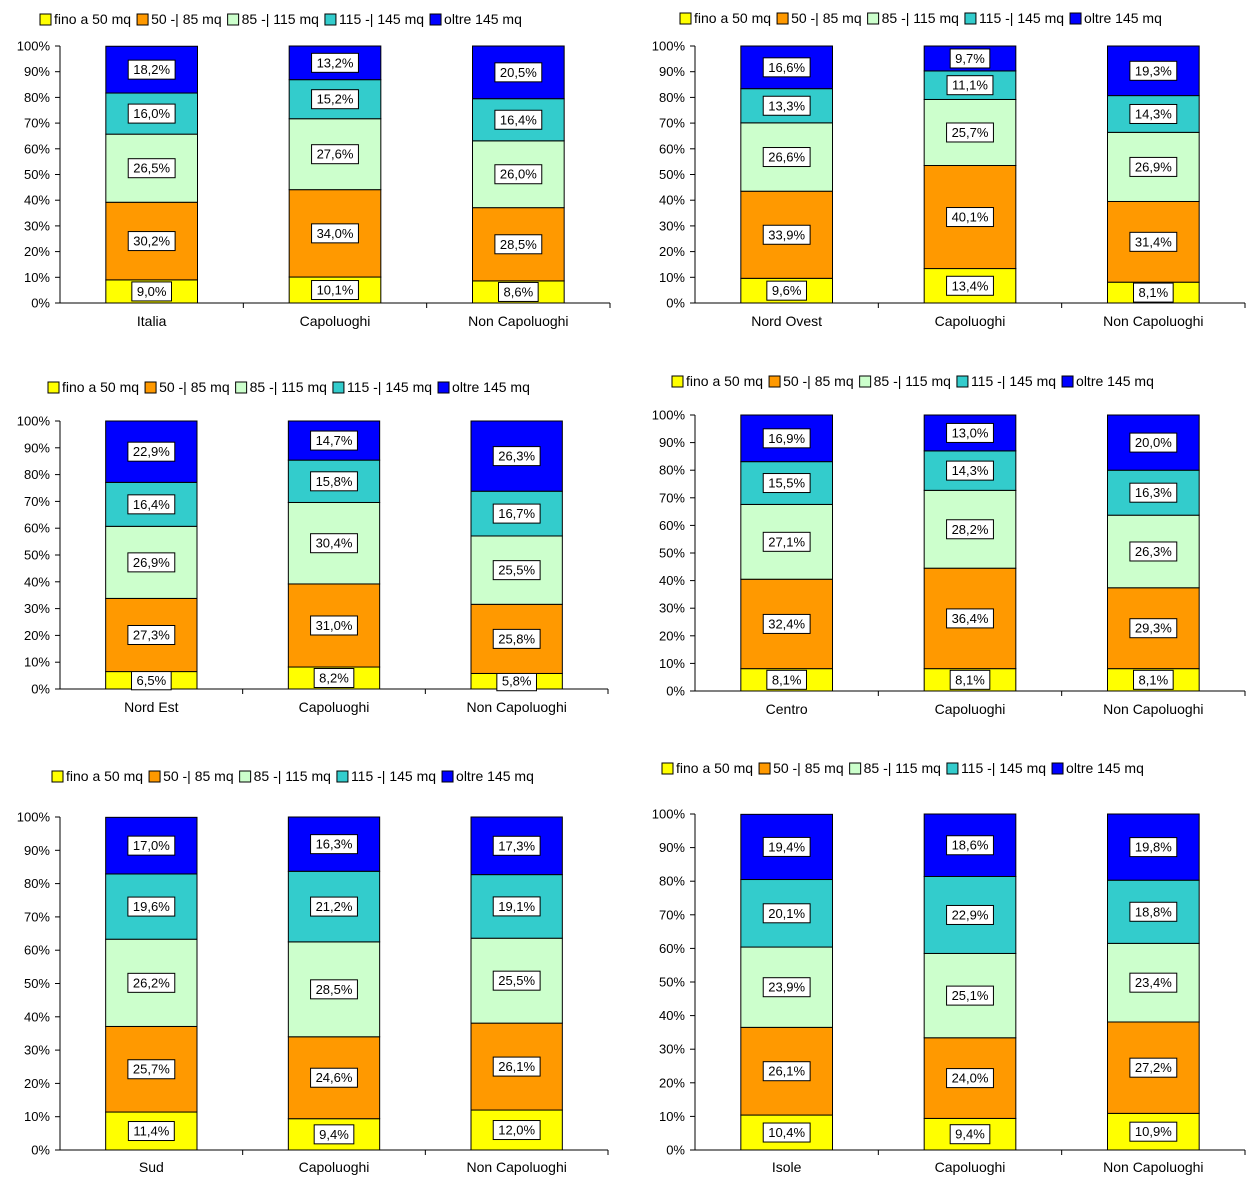 Image resolution: width=1250 pixels, height=1182 pixels. What do you see at coordinates (725, 18) in the screenshot?
I see `legend-item: fino a 50 mq` at bounding box center [725, 18].